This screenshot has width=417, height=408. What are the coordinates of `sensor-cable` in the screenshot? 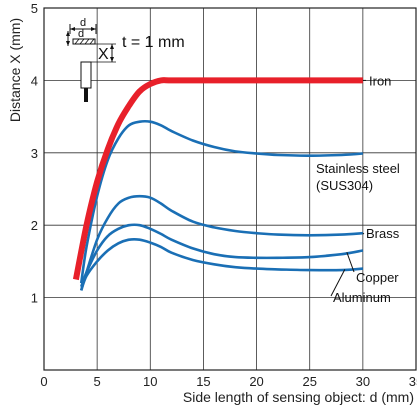 It's located at (86, 95).